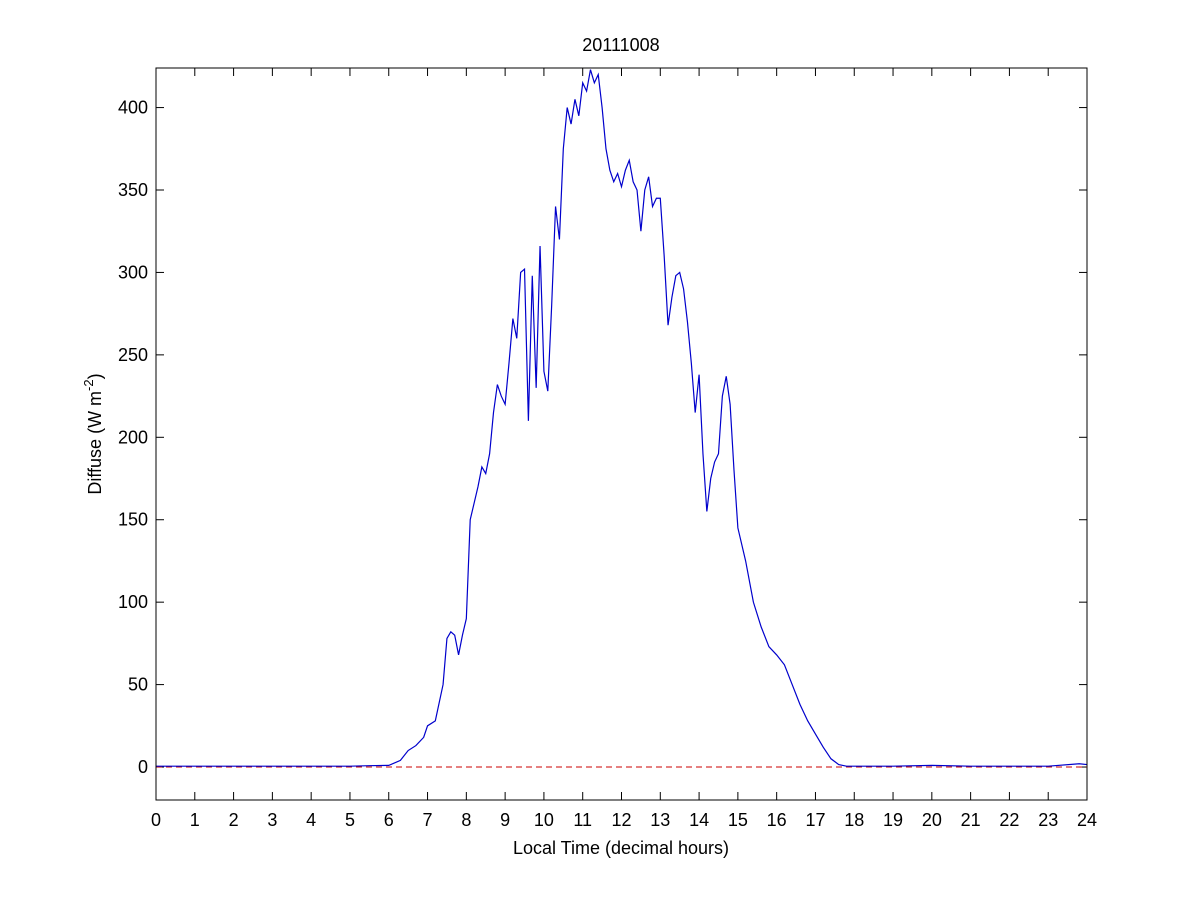  Describe the element at coordinates (1048, 820) in the screenshot. I see `x-tick-label: 23` at that location.